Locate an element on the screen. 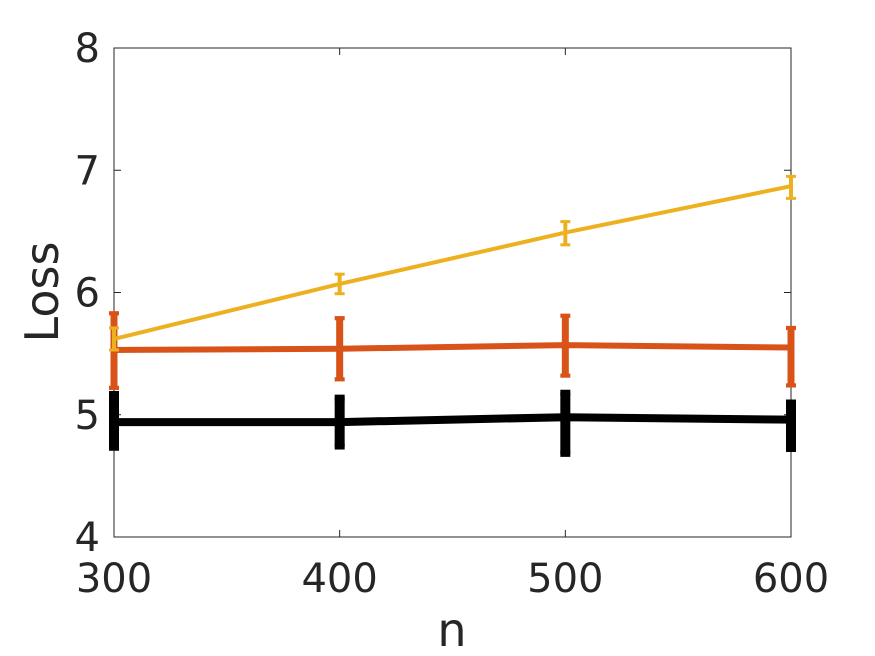  x-tick-label: 500 is located at coordinates (565, 579).